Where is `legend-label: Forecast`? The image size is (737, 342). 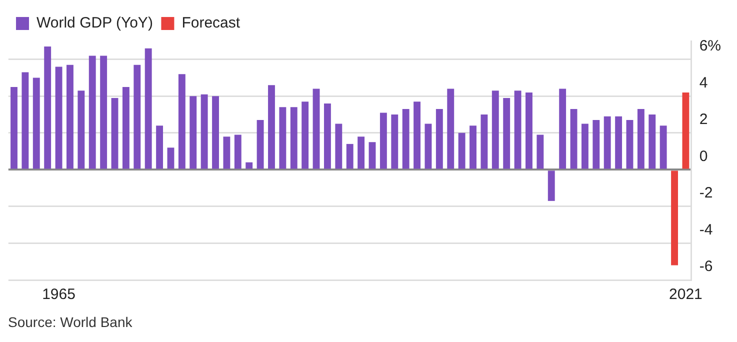
legend-label: Forecast is located at coordinates (211, 23).